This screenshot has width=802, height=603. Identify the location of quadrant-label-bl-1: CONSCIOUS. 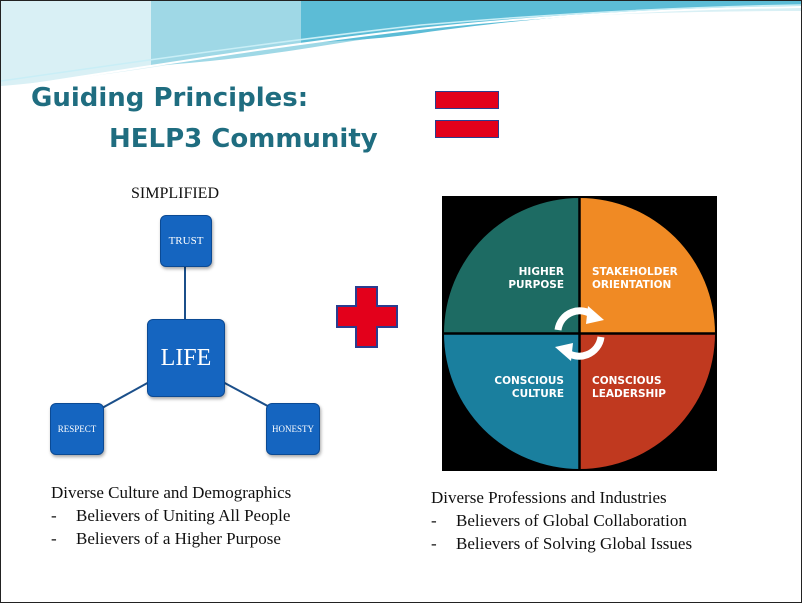
(529, 381).